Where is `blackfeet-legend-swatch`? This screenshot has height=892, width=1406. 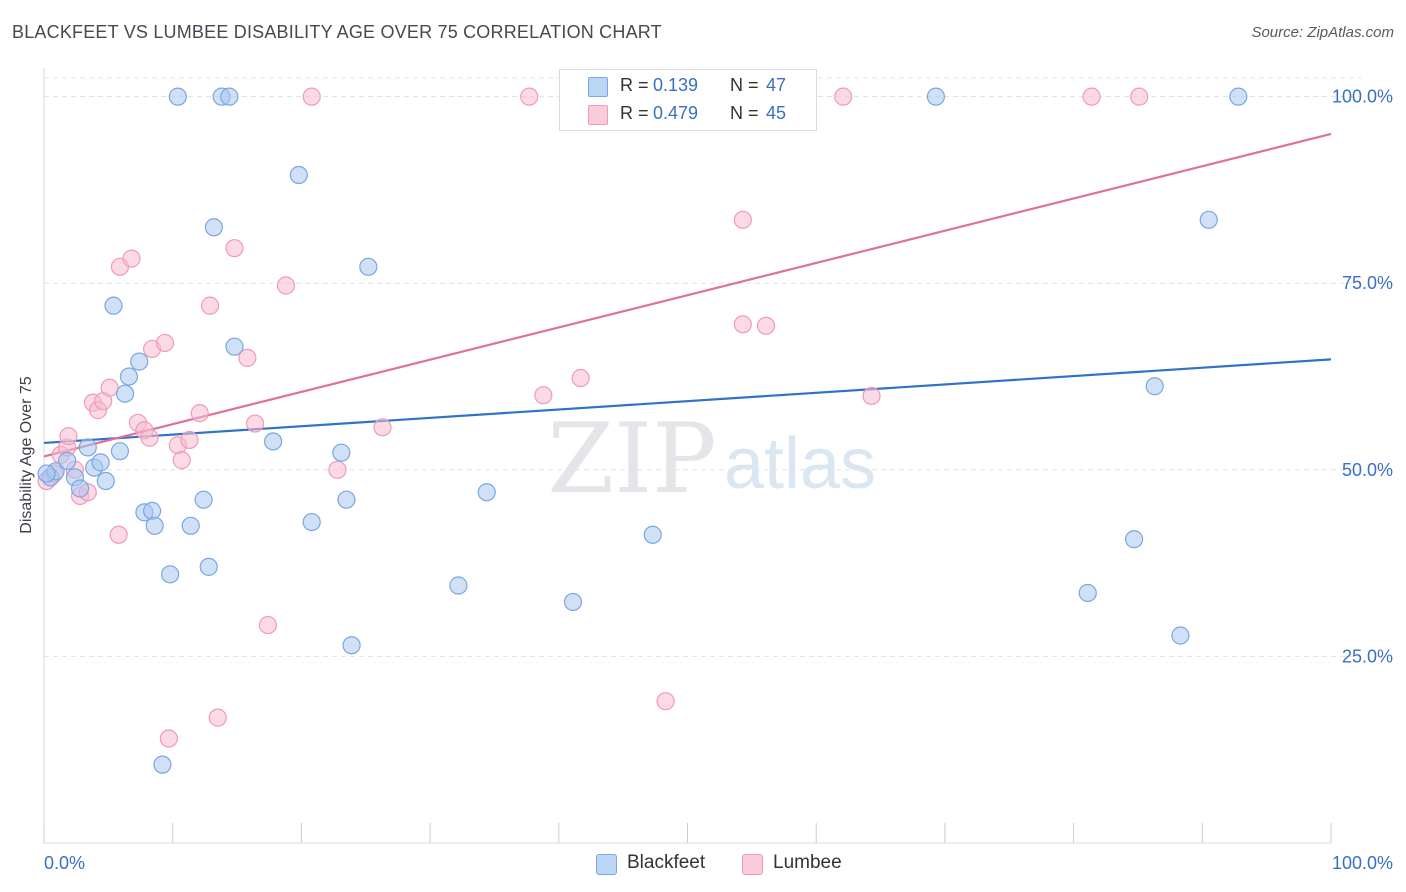
blackfeet-legend-swatch is located at coordinates (606, 864).